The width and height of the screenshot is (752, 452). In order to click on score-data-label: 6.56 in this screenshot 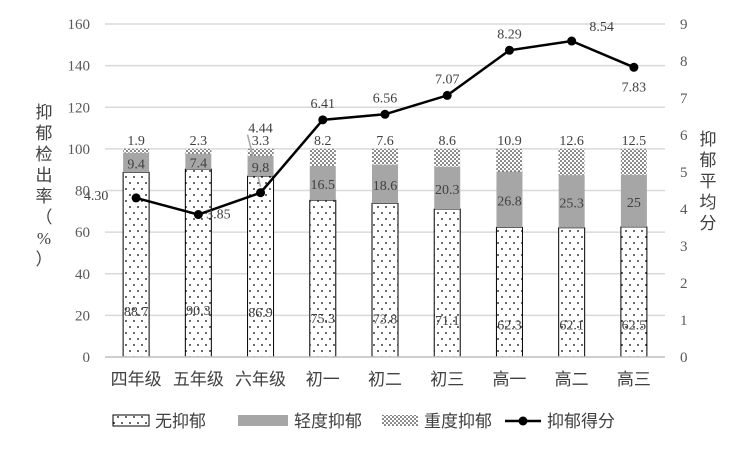, I will do `click(385, 98)`.